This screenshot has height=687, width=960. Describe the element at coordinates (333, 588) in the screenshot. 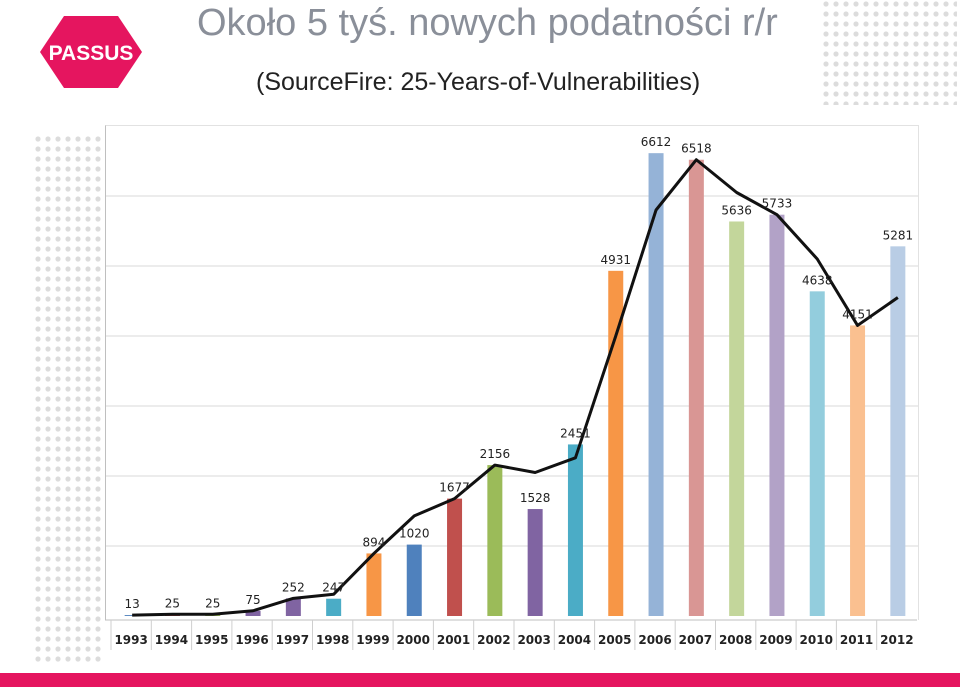

I see `data-label-1998: 247` at that location.